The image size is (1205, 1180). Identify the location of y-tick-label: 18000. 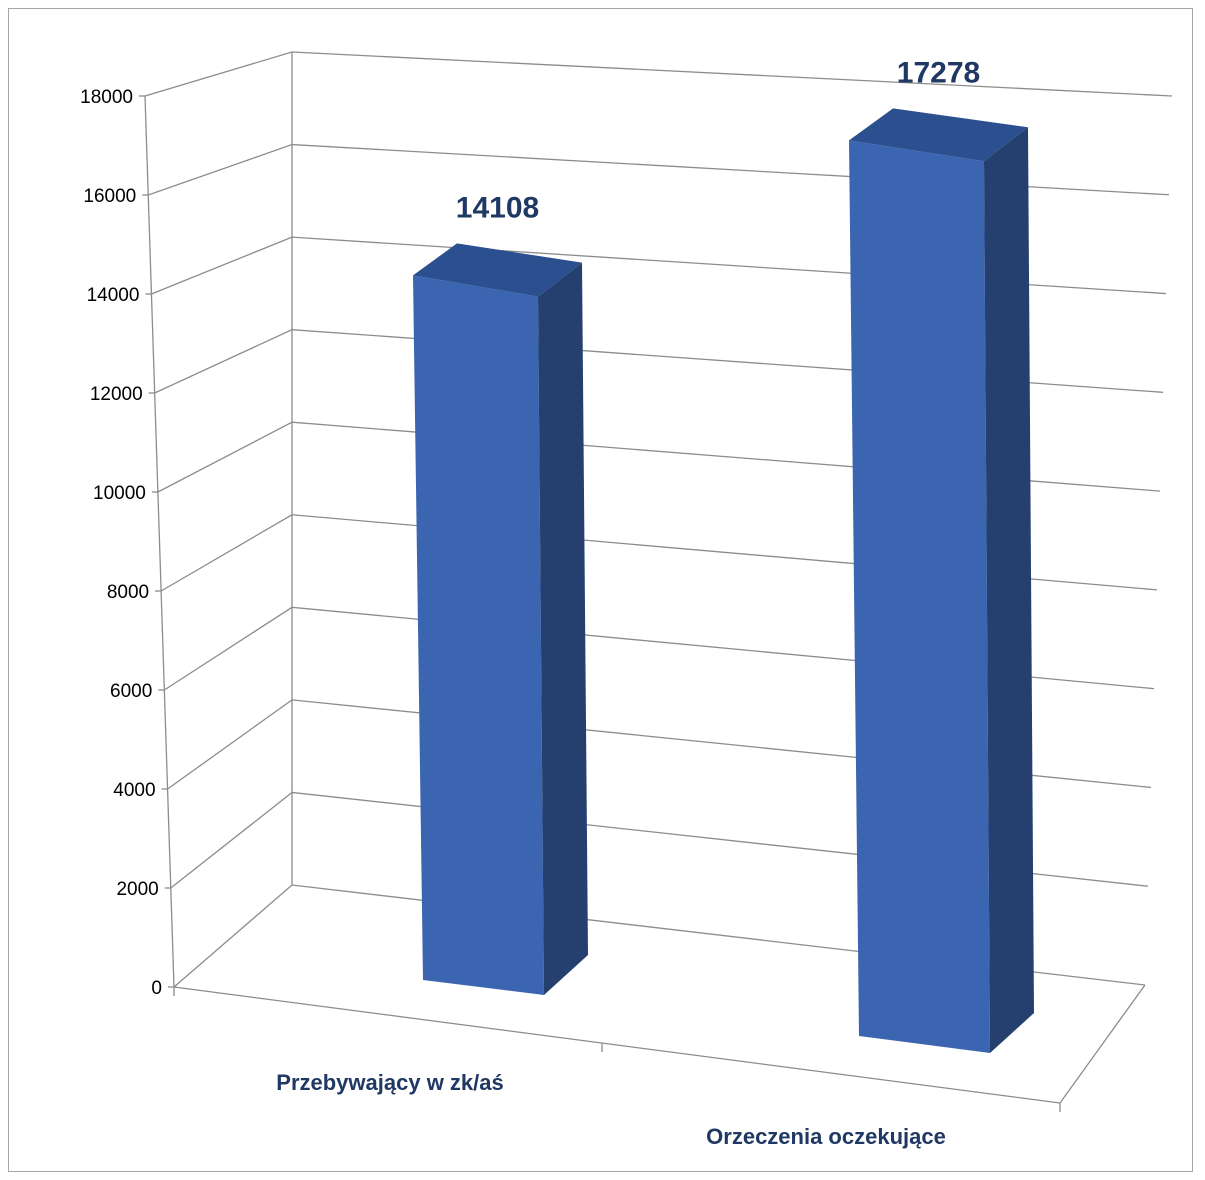
(106, 97).